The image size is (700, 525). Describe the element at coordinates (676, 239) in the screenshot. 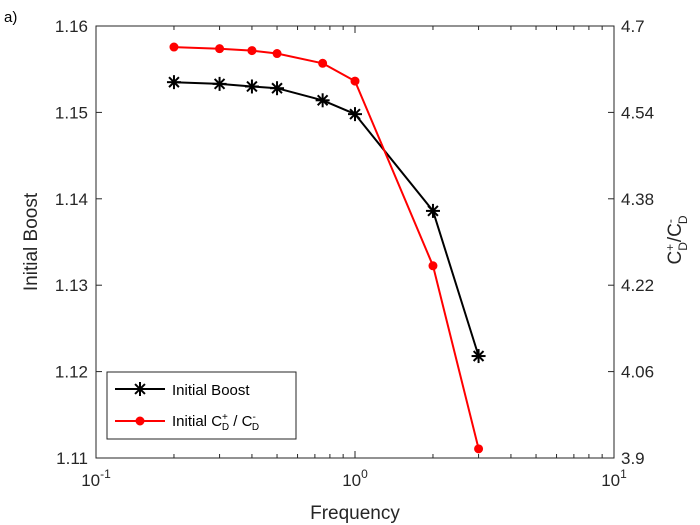

I see `right-y-axis-label: C+D/C-D` at that location.